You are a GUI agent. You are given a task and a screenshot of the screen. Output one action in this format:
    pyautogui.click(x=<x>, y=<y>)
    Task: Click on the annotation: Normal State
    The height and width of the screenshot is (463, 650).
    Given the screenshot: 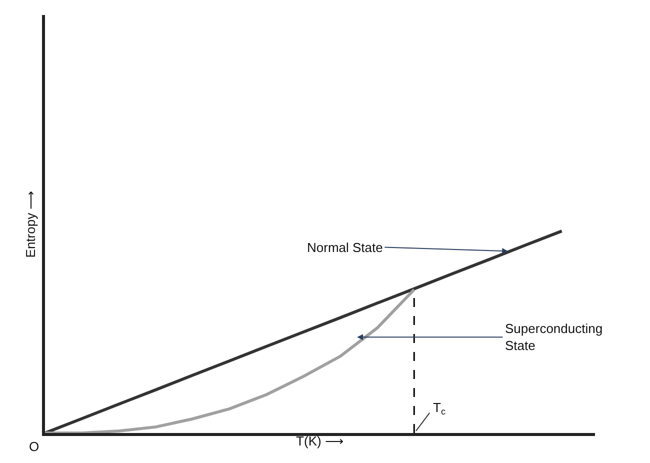 What is the action you would take?
    pyautogui.click(x=345, y=247)
    